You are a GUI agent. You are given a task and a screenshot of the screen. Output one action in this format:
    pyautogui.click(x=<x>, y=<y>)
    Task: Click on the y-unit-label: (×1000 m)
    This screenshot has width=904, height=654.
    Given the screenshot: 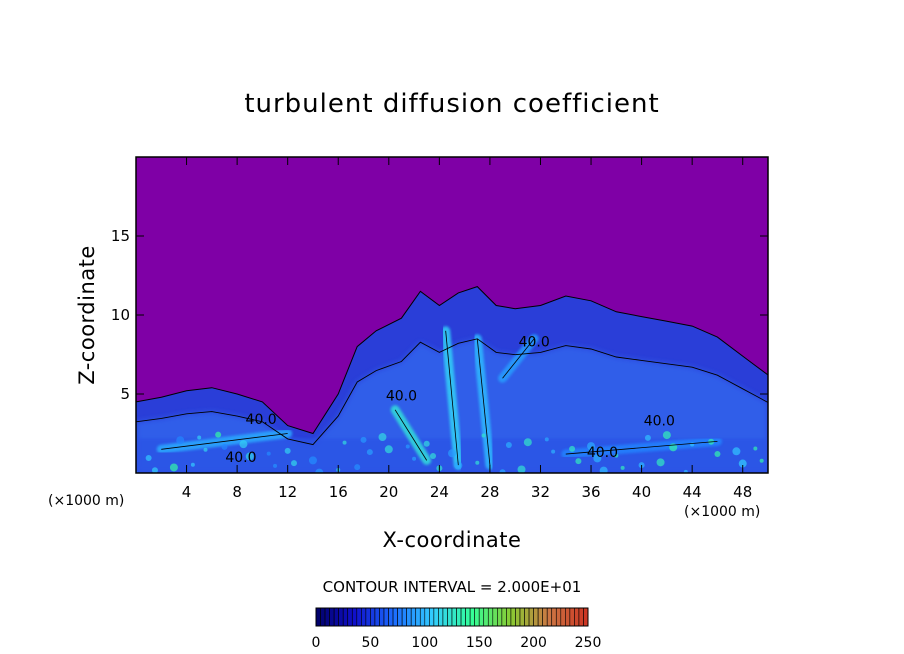 What is the action you would take?
    pyautogui.click(x=86, y=501)
    